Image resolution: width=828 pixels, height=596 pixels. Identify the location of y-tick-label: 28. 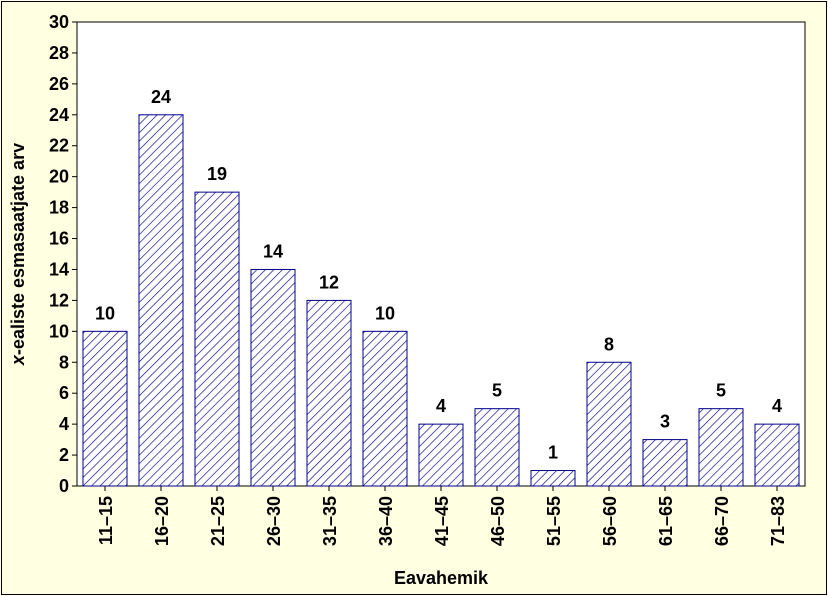
(59, 53).